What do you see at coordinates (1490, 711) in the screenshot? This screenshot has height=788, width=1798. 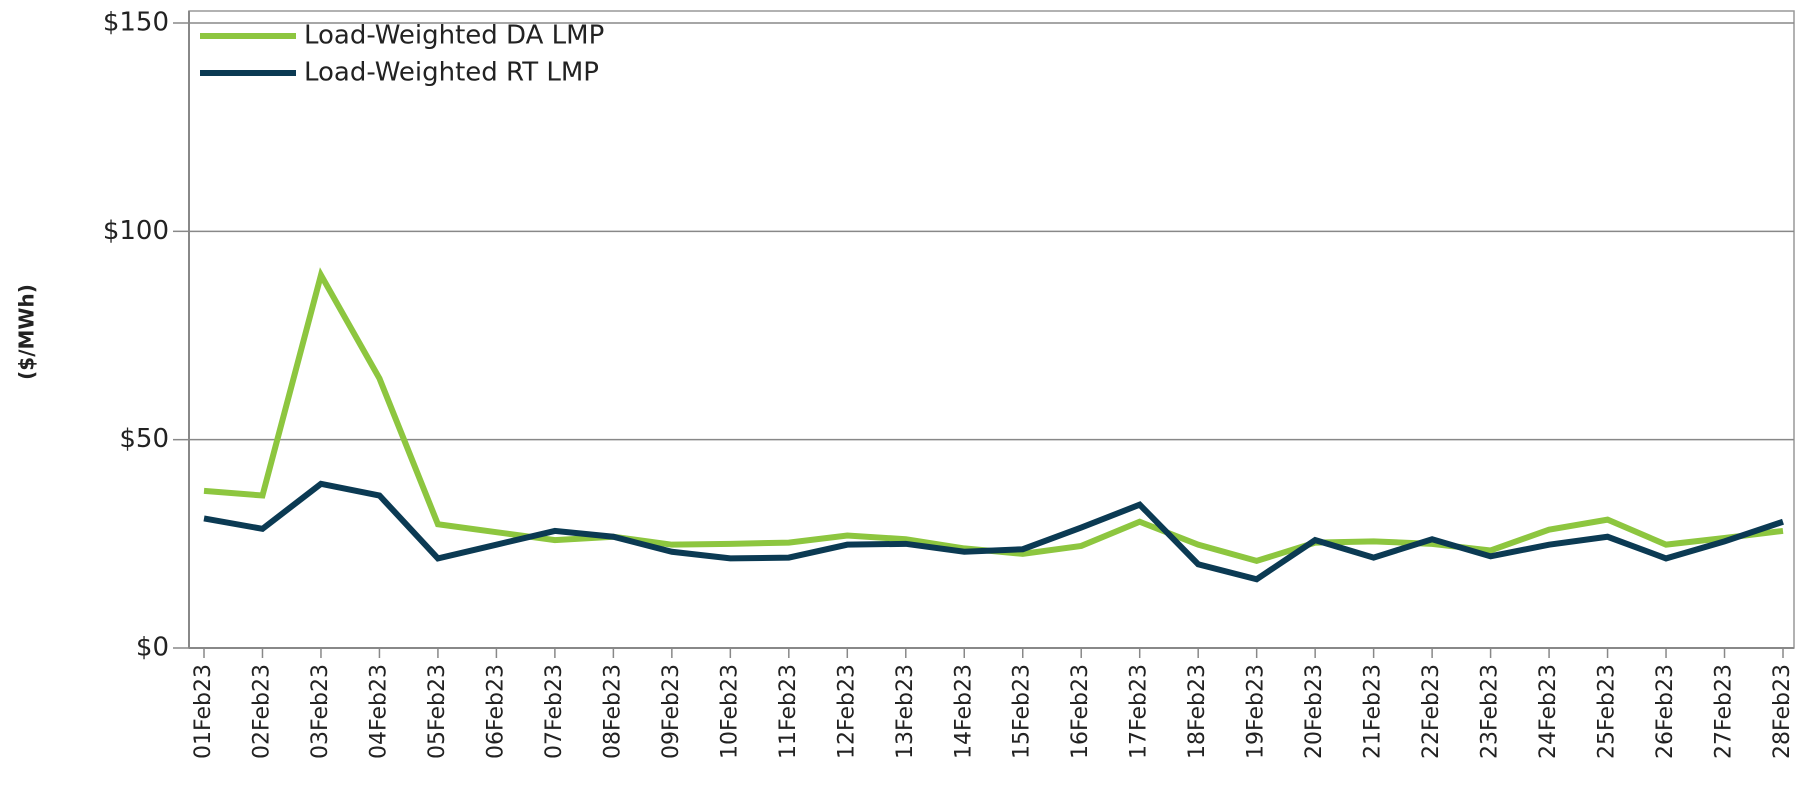 I see `x-tick-label: 23Feb23` at bounding box center [1490, 711].